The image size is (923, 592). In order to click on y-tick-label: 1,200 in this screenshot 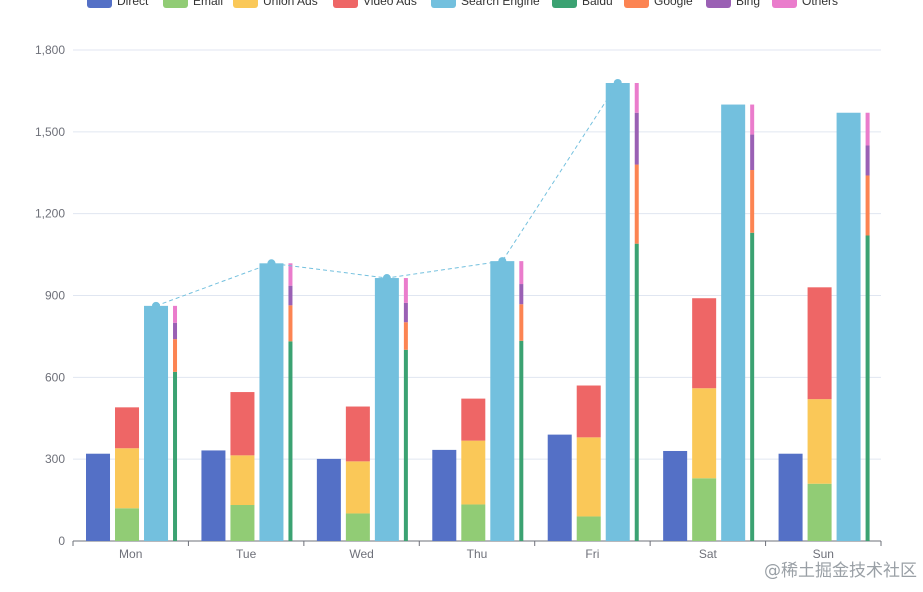, I will do `click(50, 214)`.